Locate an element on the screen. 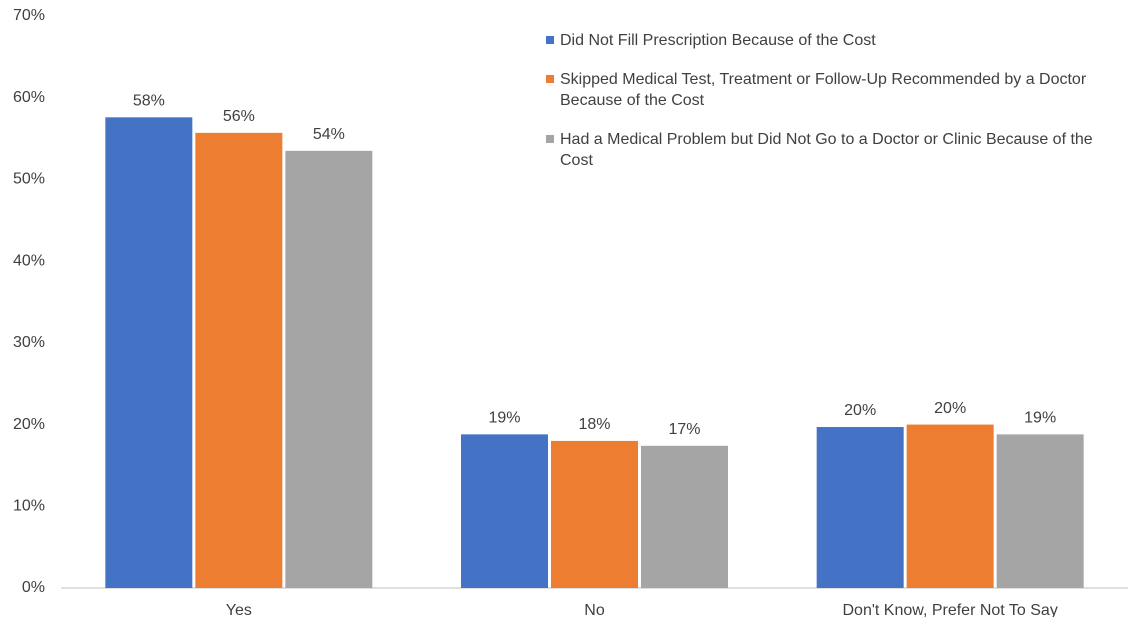 The image size is (1130, 617). value-label: 17% is located at coordinates (684, 429).